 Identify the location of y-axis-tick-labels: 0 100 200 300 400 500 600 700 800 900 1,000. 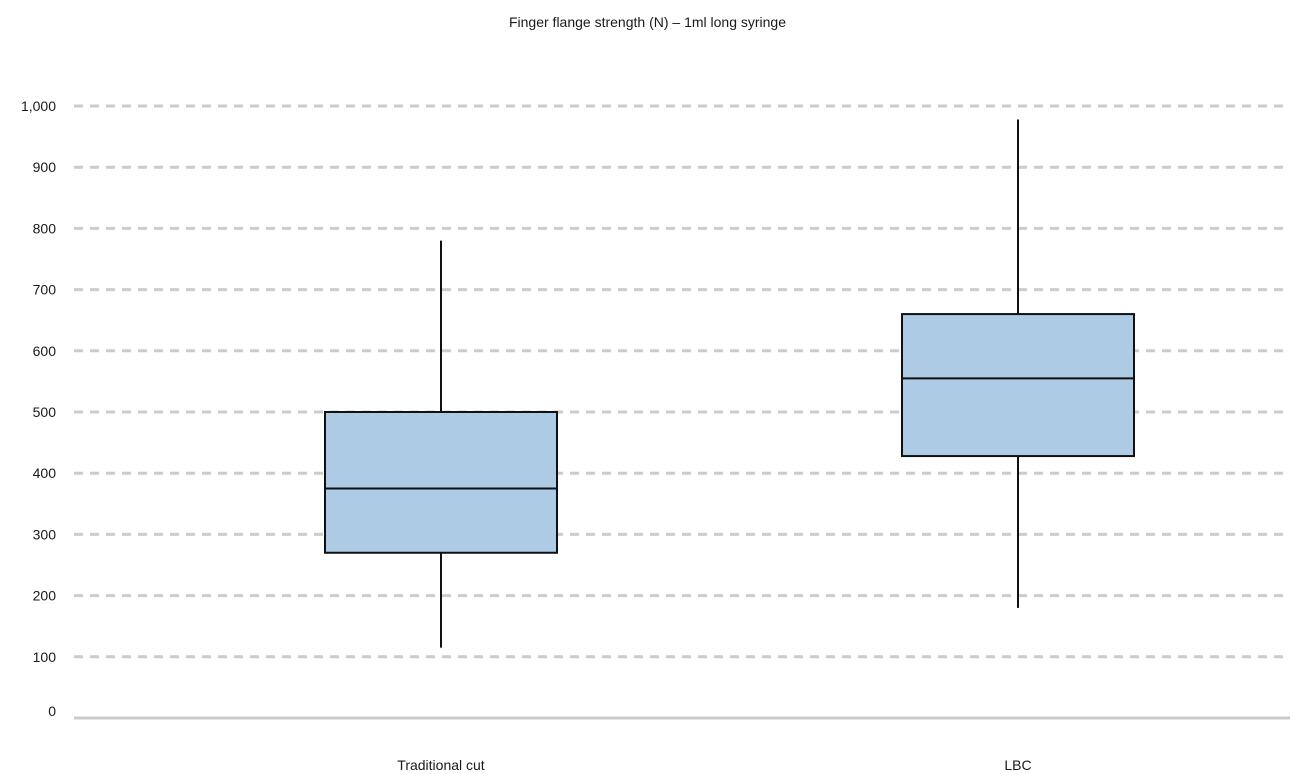
(38, 408).